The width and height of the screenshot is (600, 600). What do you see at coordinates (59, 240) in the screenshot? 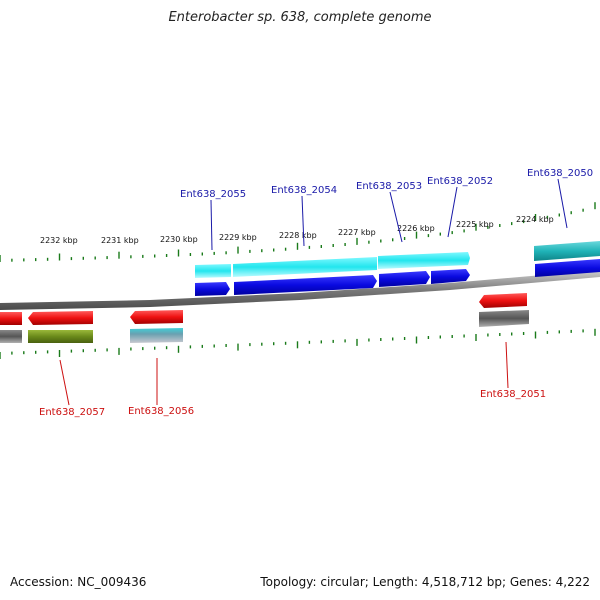
I see `tick-label: 2232 kbp` at bounding box center [59, 240].